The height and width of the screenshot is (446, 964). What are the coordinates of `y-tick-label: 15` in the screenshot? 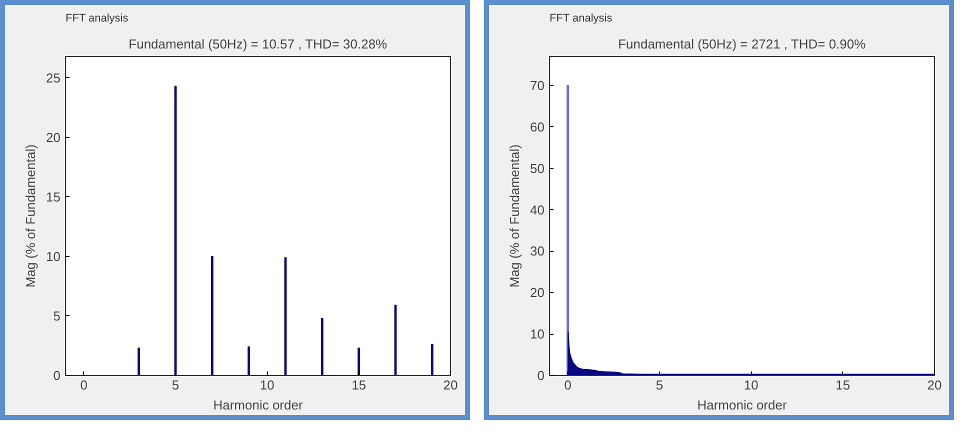 It's located at (53, 196).